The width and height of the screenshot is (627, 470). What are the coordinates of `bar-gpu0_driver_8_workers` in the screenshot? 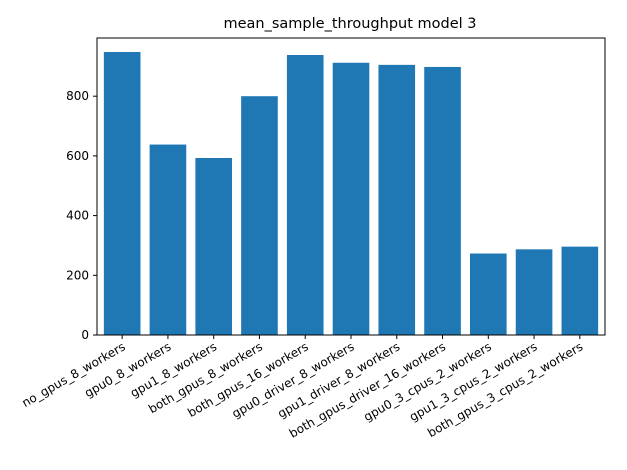 It's located at (351, 199).